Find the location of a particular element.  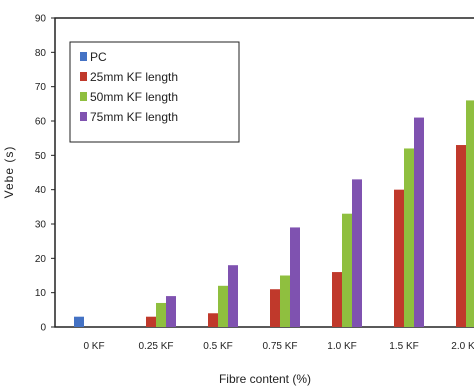

x-tick-label: 1.5 KF is located at coordinates (403, 346).